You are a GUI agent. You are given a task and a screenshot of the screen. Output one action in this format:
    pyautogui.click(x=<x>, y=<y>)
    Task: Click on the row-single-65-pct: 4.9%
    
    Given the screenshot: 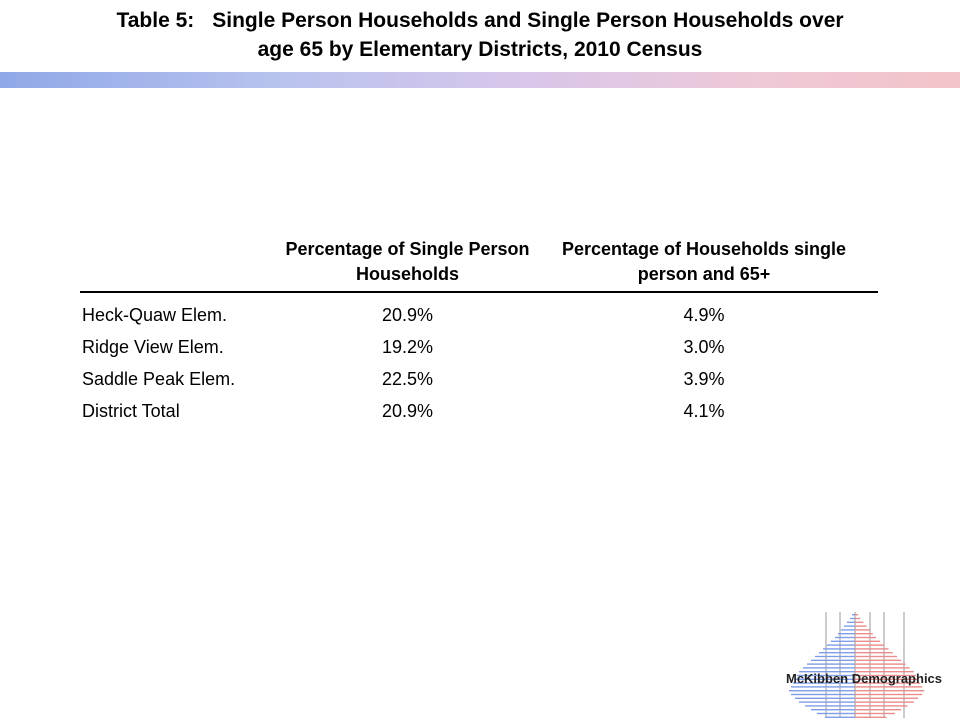 What is the action you would take?
    pyautogui.click(x=704, y=314)
    